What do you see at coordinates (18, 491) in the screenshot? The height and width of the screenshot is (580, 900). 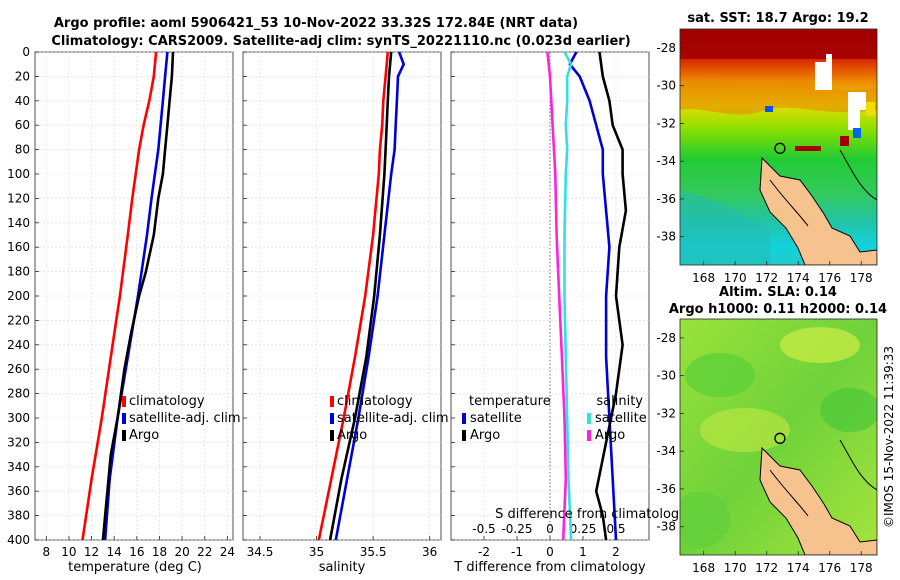 I see `depth-tick-label: 360` at bounding box center [18, 491].